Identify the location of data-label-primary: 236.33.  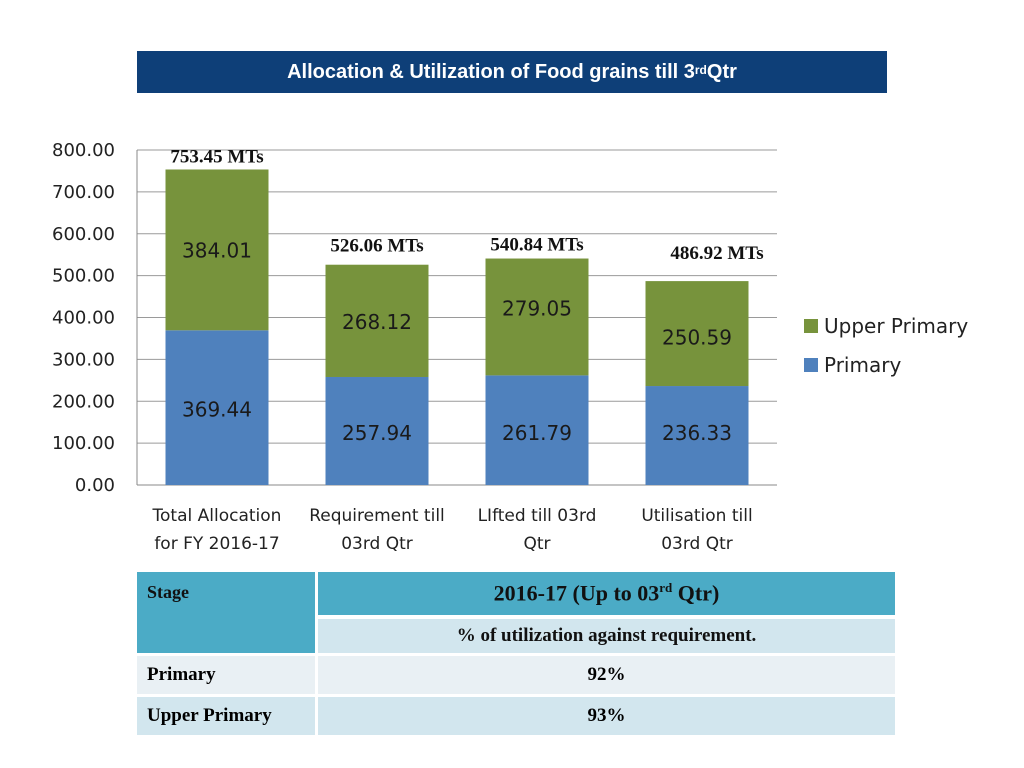
(697, 433).